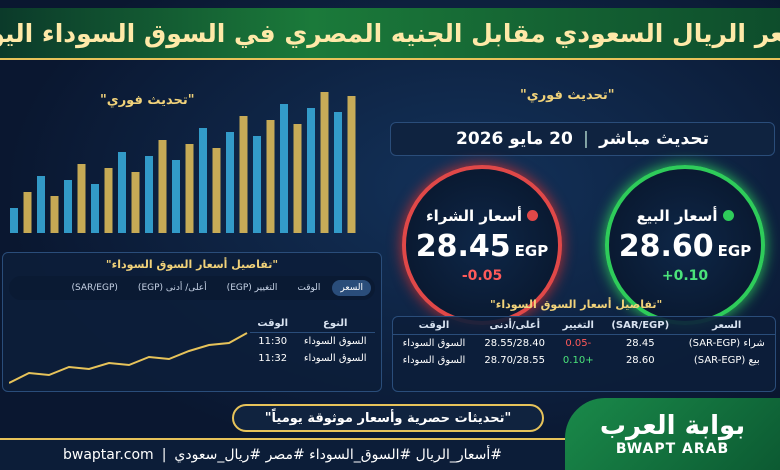  Describe the element at coordinates (578, 360) in the screenshot. I see `cell: +0.10` at that location.